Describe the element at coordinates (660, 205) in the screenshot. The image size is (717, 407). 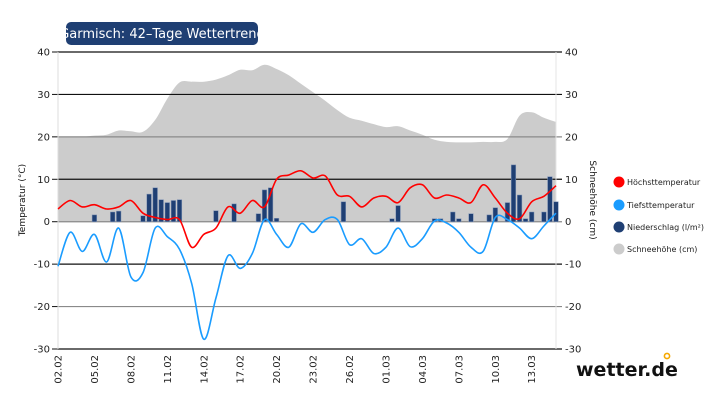
I see `legend-label: Tiefsttemperatur` at that location.